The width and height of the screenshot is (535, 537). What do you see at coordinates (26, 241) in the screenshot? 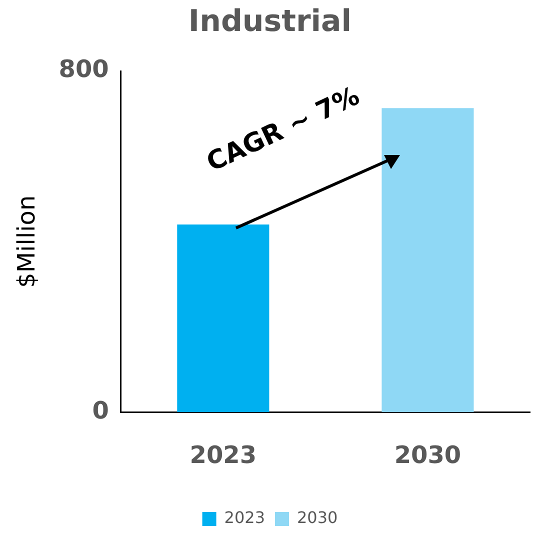
I see `y-axis-title: $Million` at bounding box center [26, 241].